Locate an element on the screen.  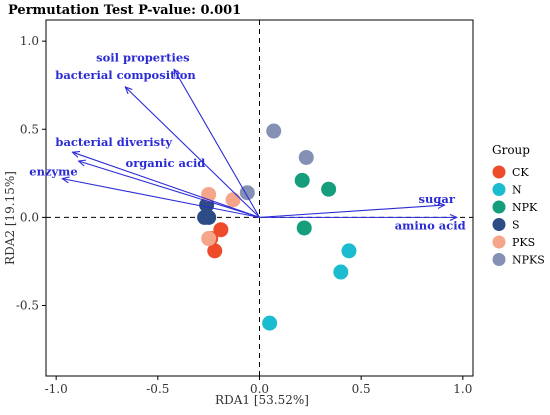
legend-label: CK is located at coordinates (520, 172).